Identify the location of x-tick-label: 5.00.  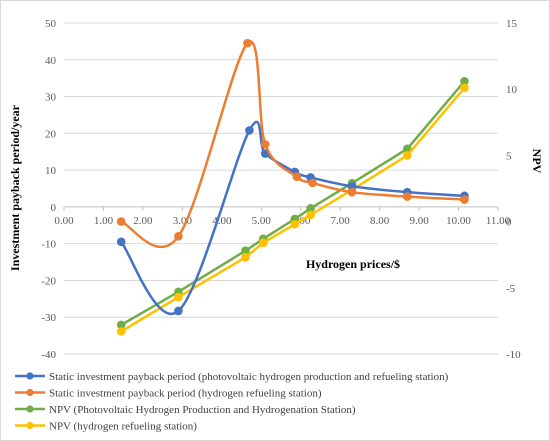
(262, 221).